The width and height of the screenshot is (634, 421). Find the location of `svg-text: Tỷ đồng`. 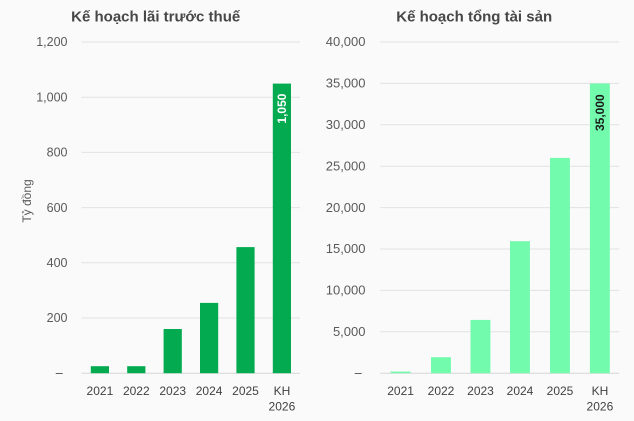

svg-text: Tỷ đồng is located at coordinates (27, 200).